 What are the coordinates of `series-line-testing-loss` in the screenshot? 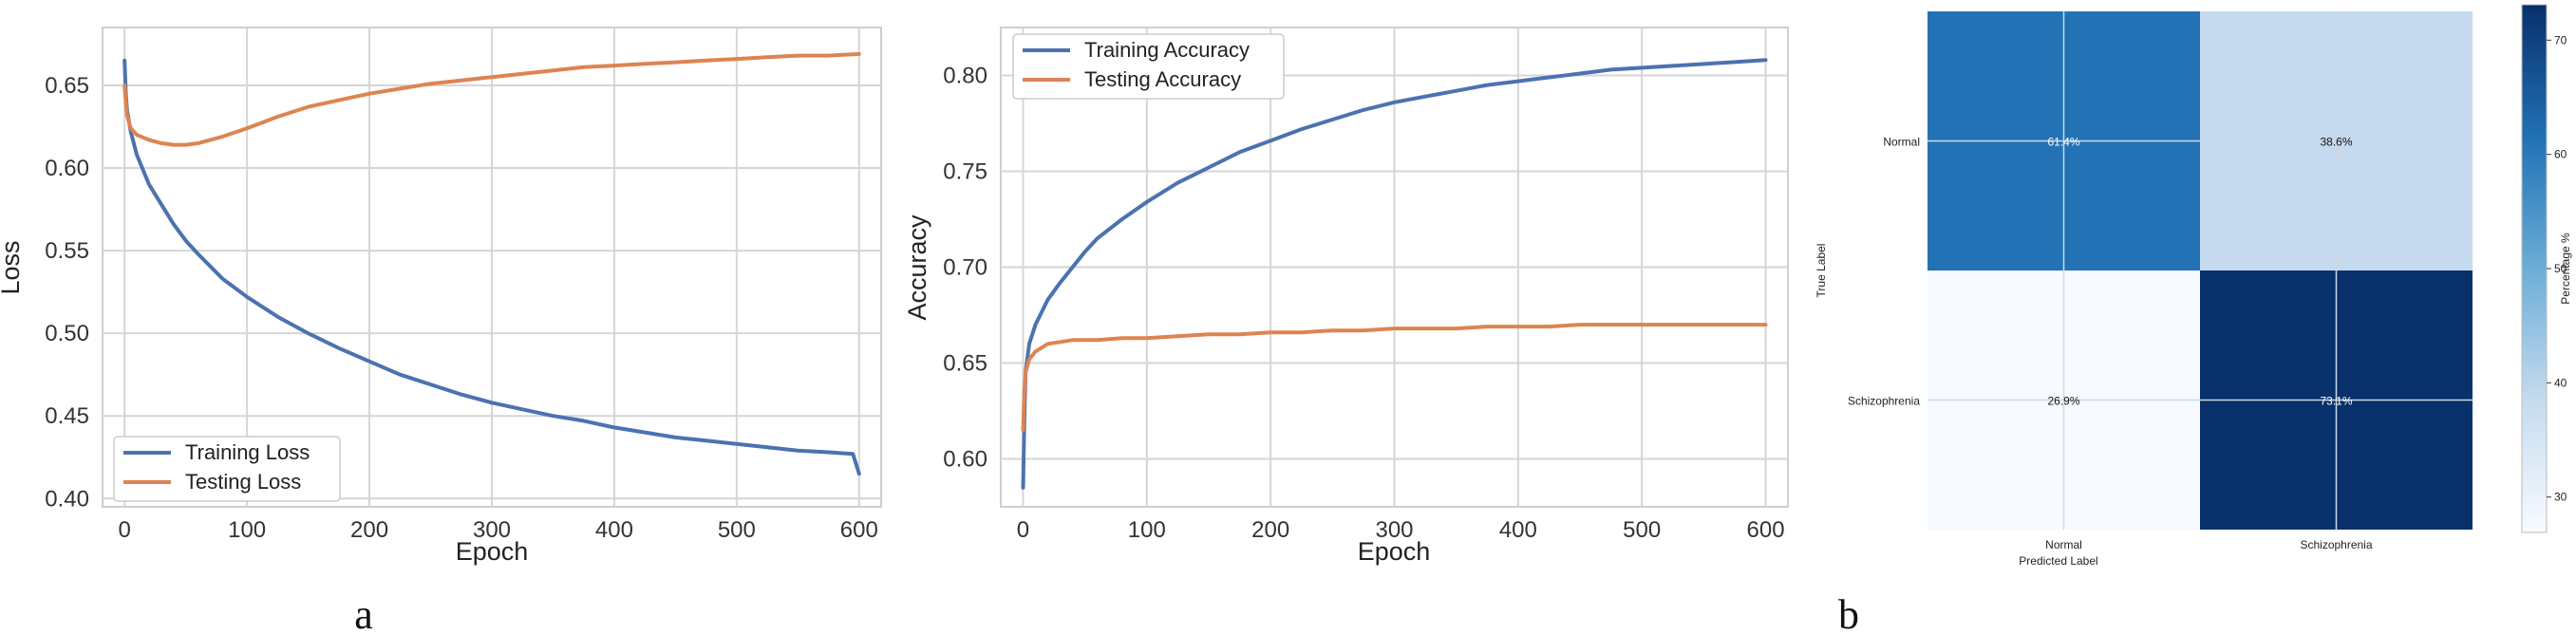 It's located at (491, 99).